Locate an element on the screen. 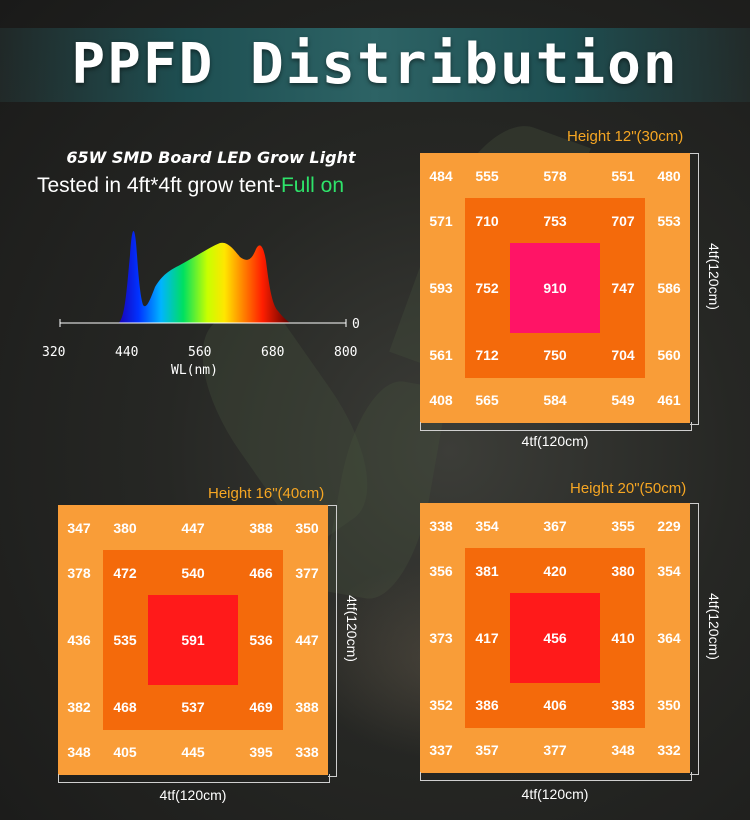  ppfd-value: 704 is located at coordinates (623, 355).